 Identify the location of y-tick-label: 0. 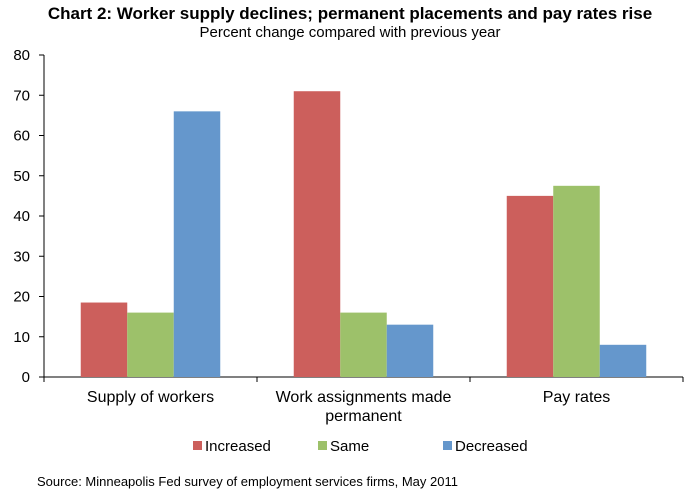
(26, 377).